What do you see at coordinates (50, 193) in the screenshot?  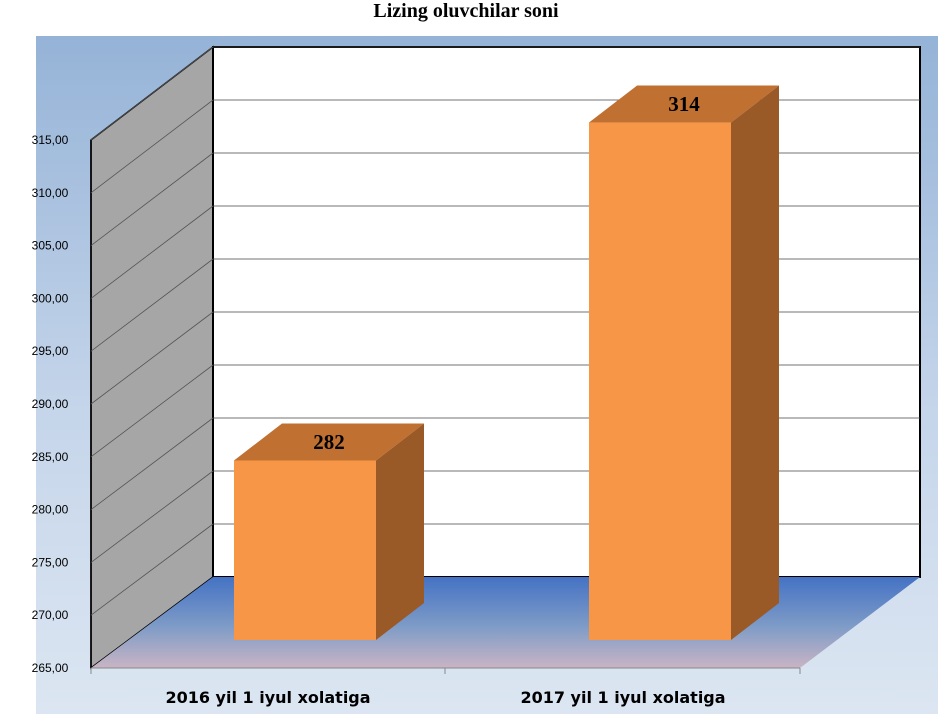 I see `y-tick-label: 310,00` at bounding box center [50, 193].